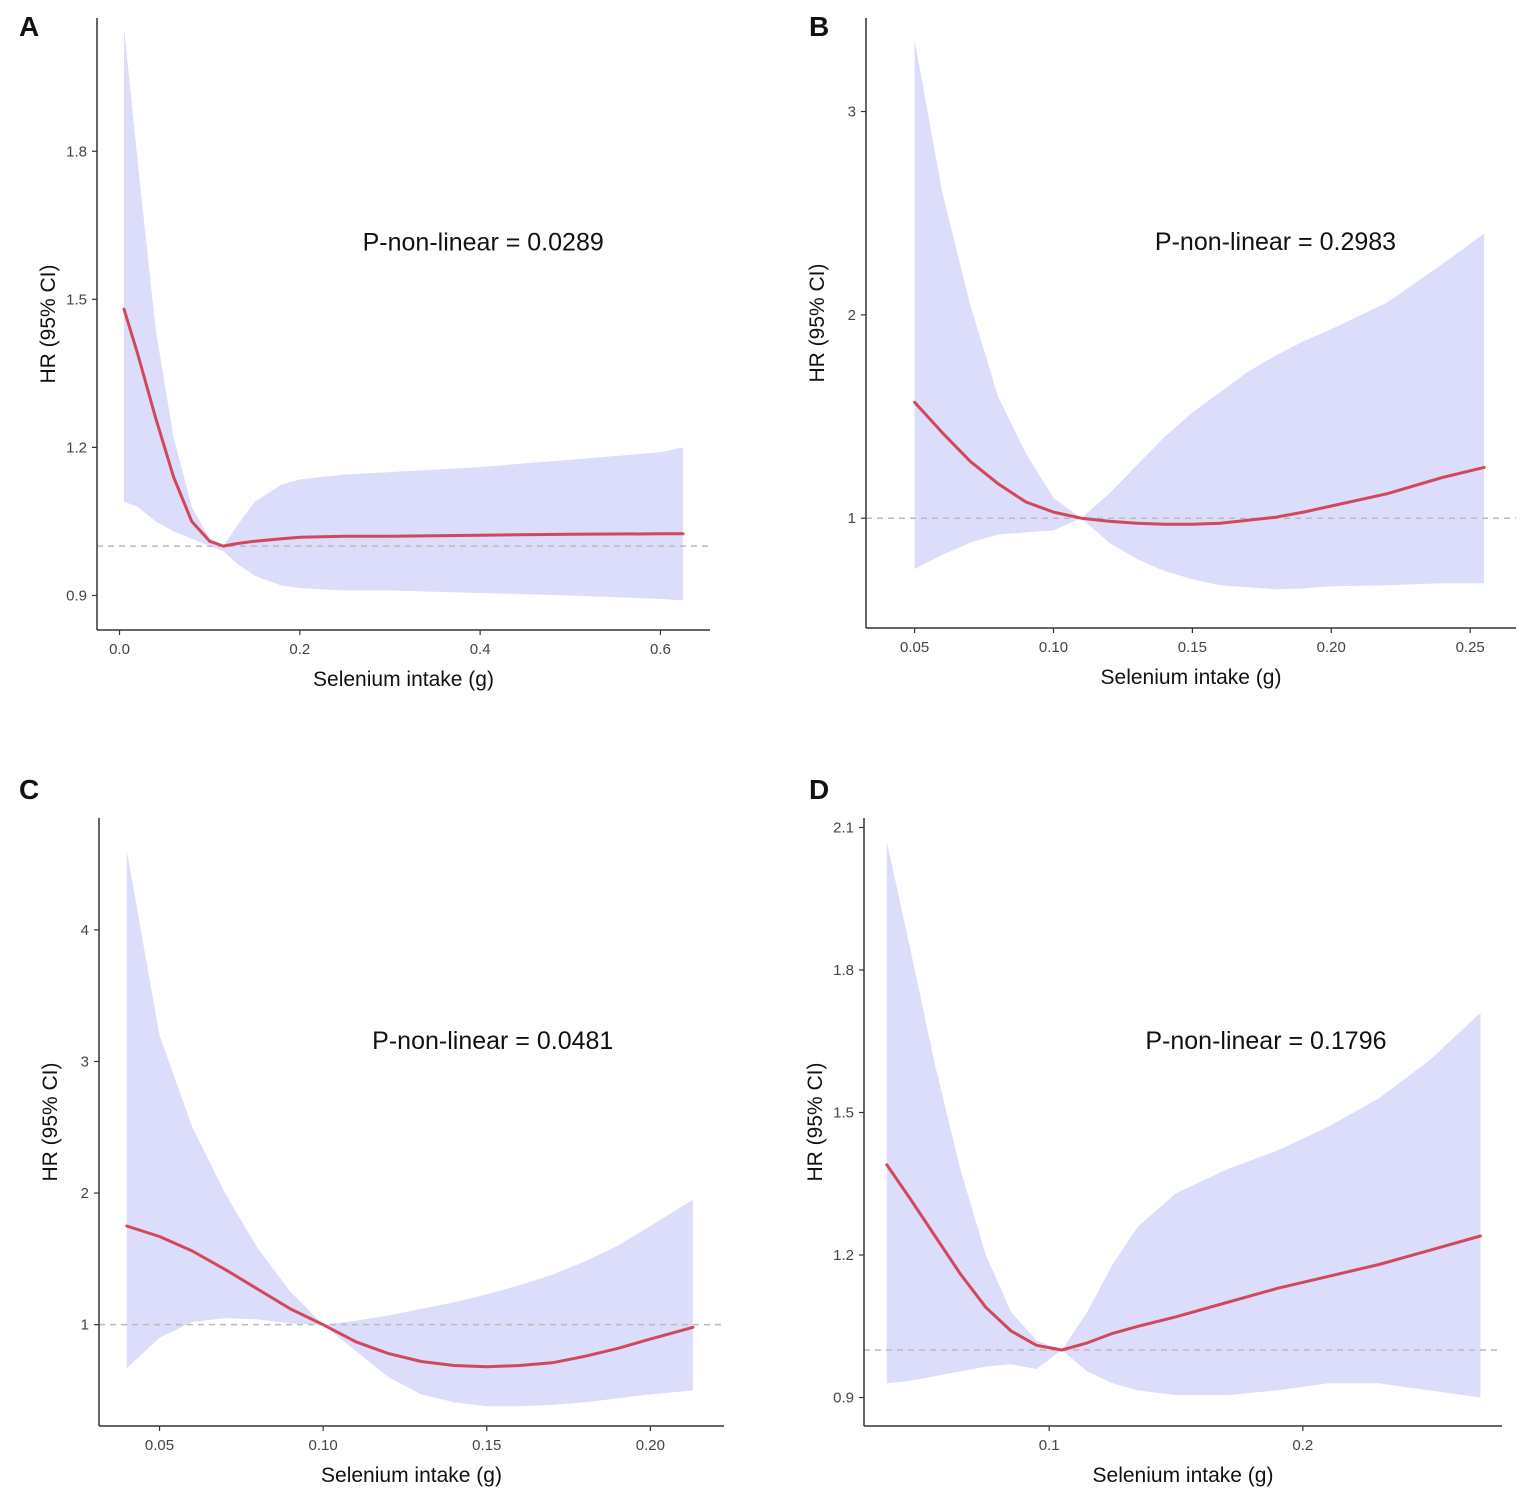 The image size is (1524, 1503). I want to click on p-value-annotation: P-non-linear = 0.0481, so click(492, 1041).